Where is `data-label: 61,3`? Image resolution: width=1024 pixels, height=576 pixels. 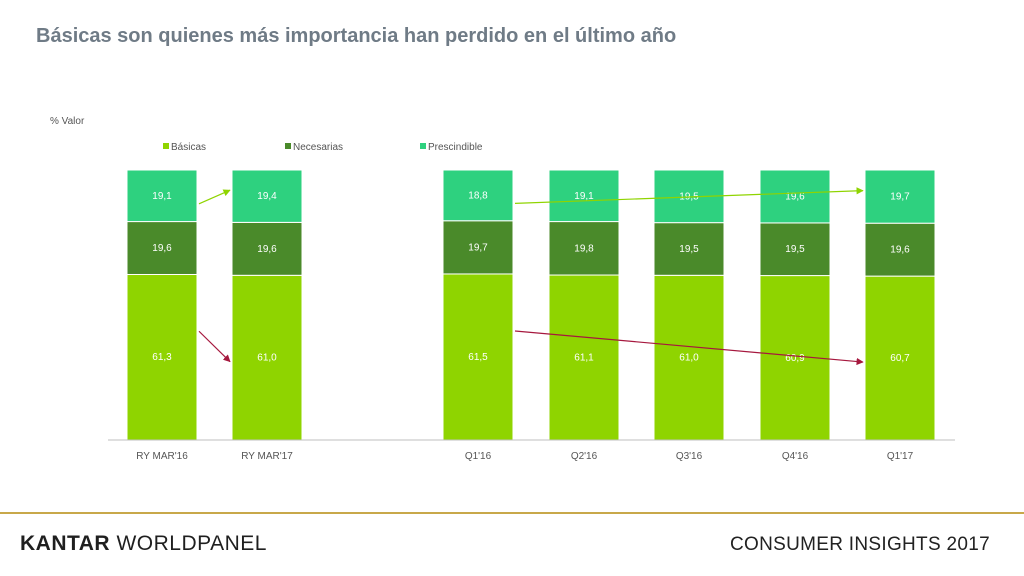 data-label: 61,3 is located at coordinates (162, 357).